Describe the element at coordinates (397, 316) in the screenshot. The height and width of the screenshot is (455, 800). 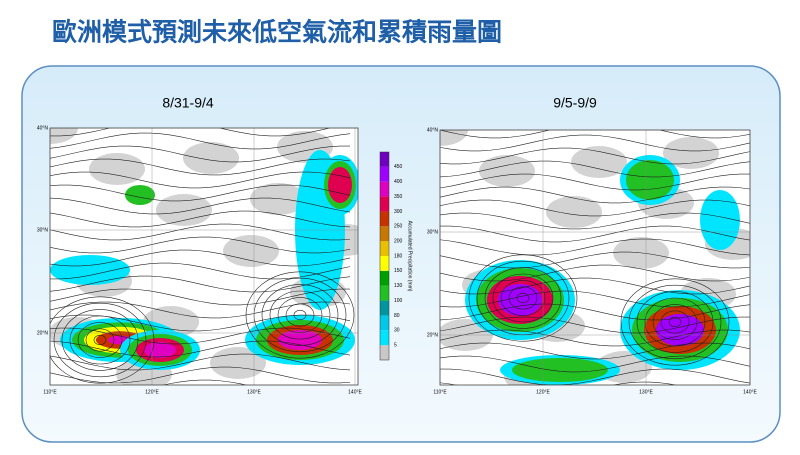
I see `colorbar-tick-label: 80` at that location.